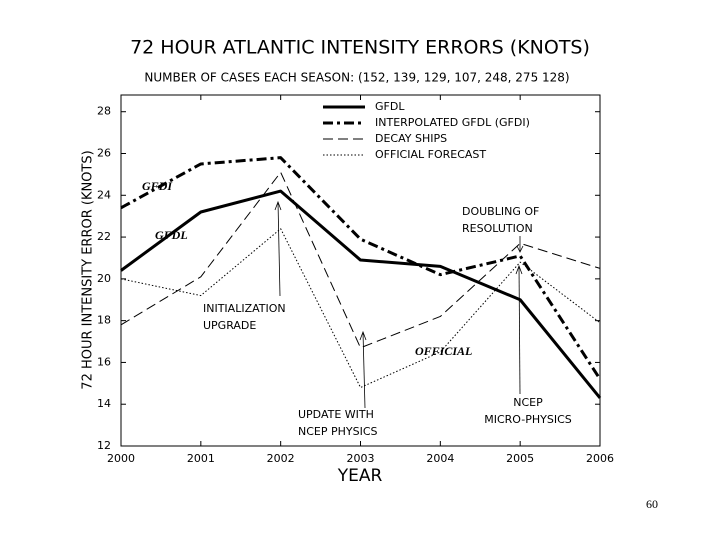 The height and width of the screenshot is (540, 720). Describe the element at coordinates (360, 476) in the screenshot. I see `x-axis-label: YEAR` at that location.